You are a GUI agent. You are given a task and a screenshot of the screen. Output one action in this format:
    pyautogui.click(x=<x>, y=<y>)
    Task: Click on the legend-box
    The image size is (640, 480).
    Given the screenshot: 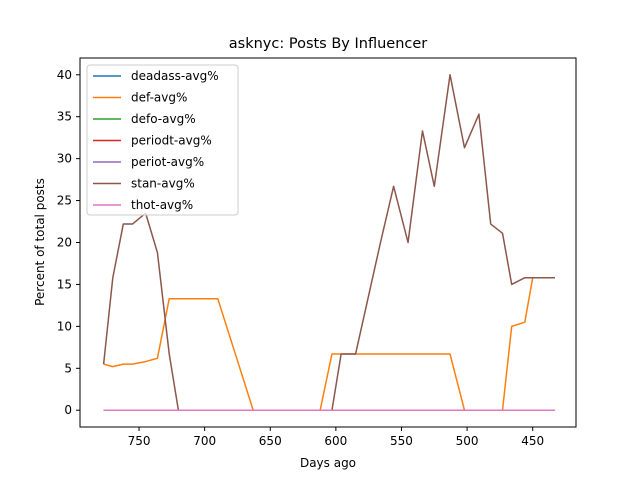 What is the action you would take?
    pyautogui.click(x=162, y=140)
    